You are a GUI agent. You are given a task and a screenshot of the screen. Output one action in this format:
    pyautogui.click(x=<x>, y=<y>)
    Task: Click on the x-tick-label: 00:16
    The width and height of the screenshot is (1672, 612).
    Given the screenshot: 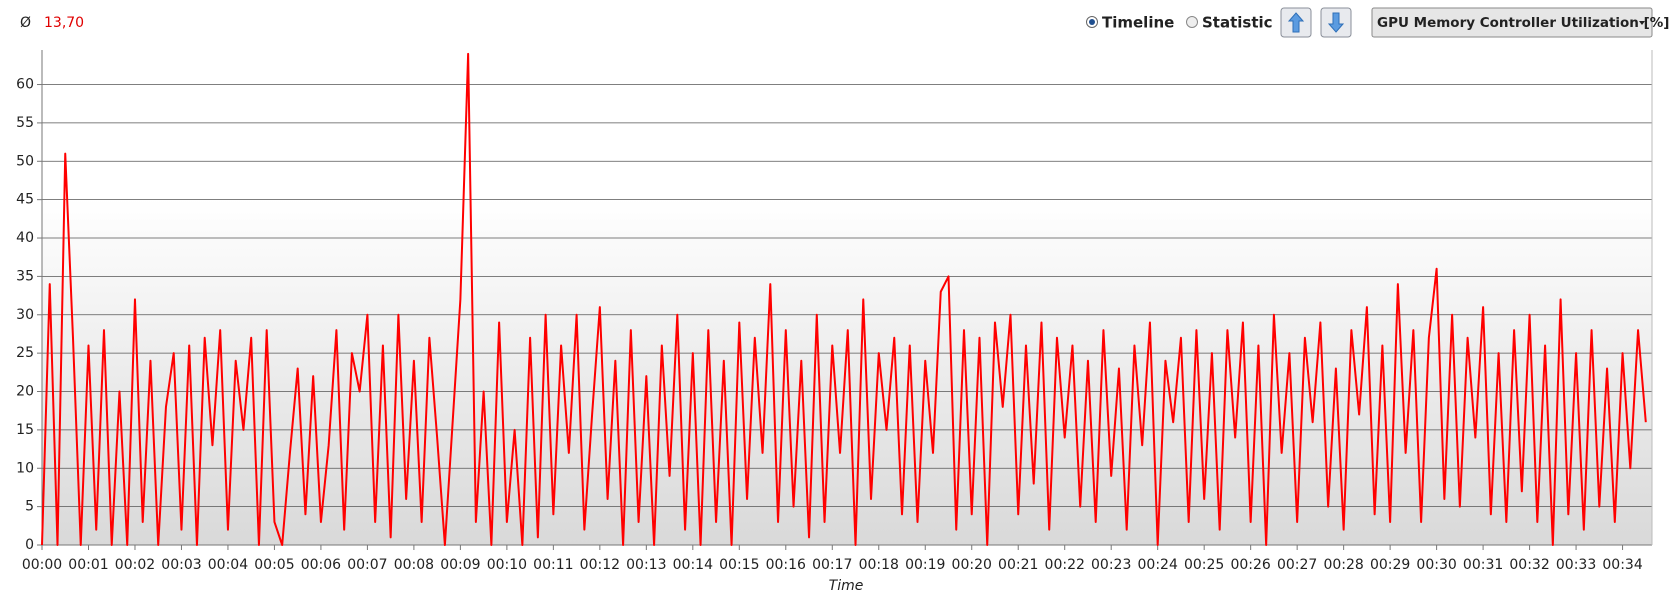 What is the action you would take?
    pyautogui.click(x=786, y=565)
    